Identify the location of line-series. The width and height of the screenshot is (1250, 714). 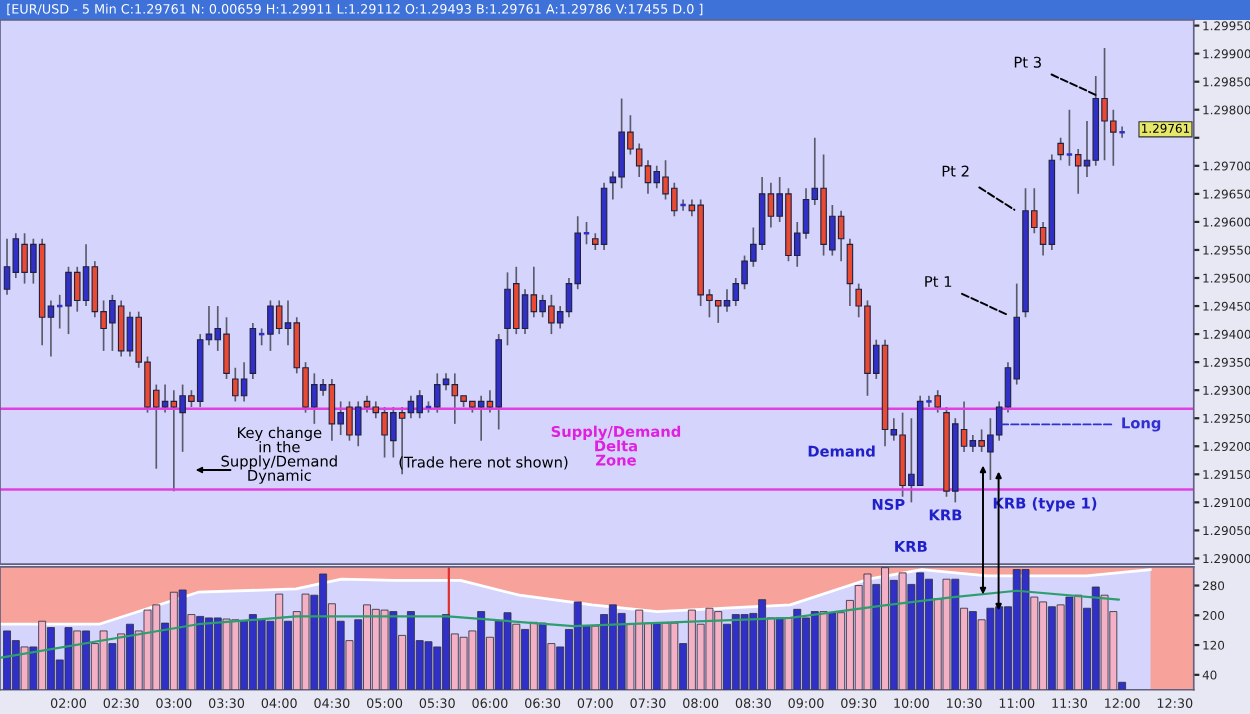
(560, 624).